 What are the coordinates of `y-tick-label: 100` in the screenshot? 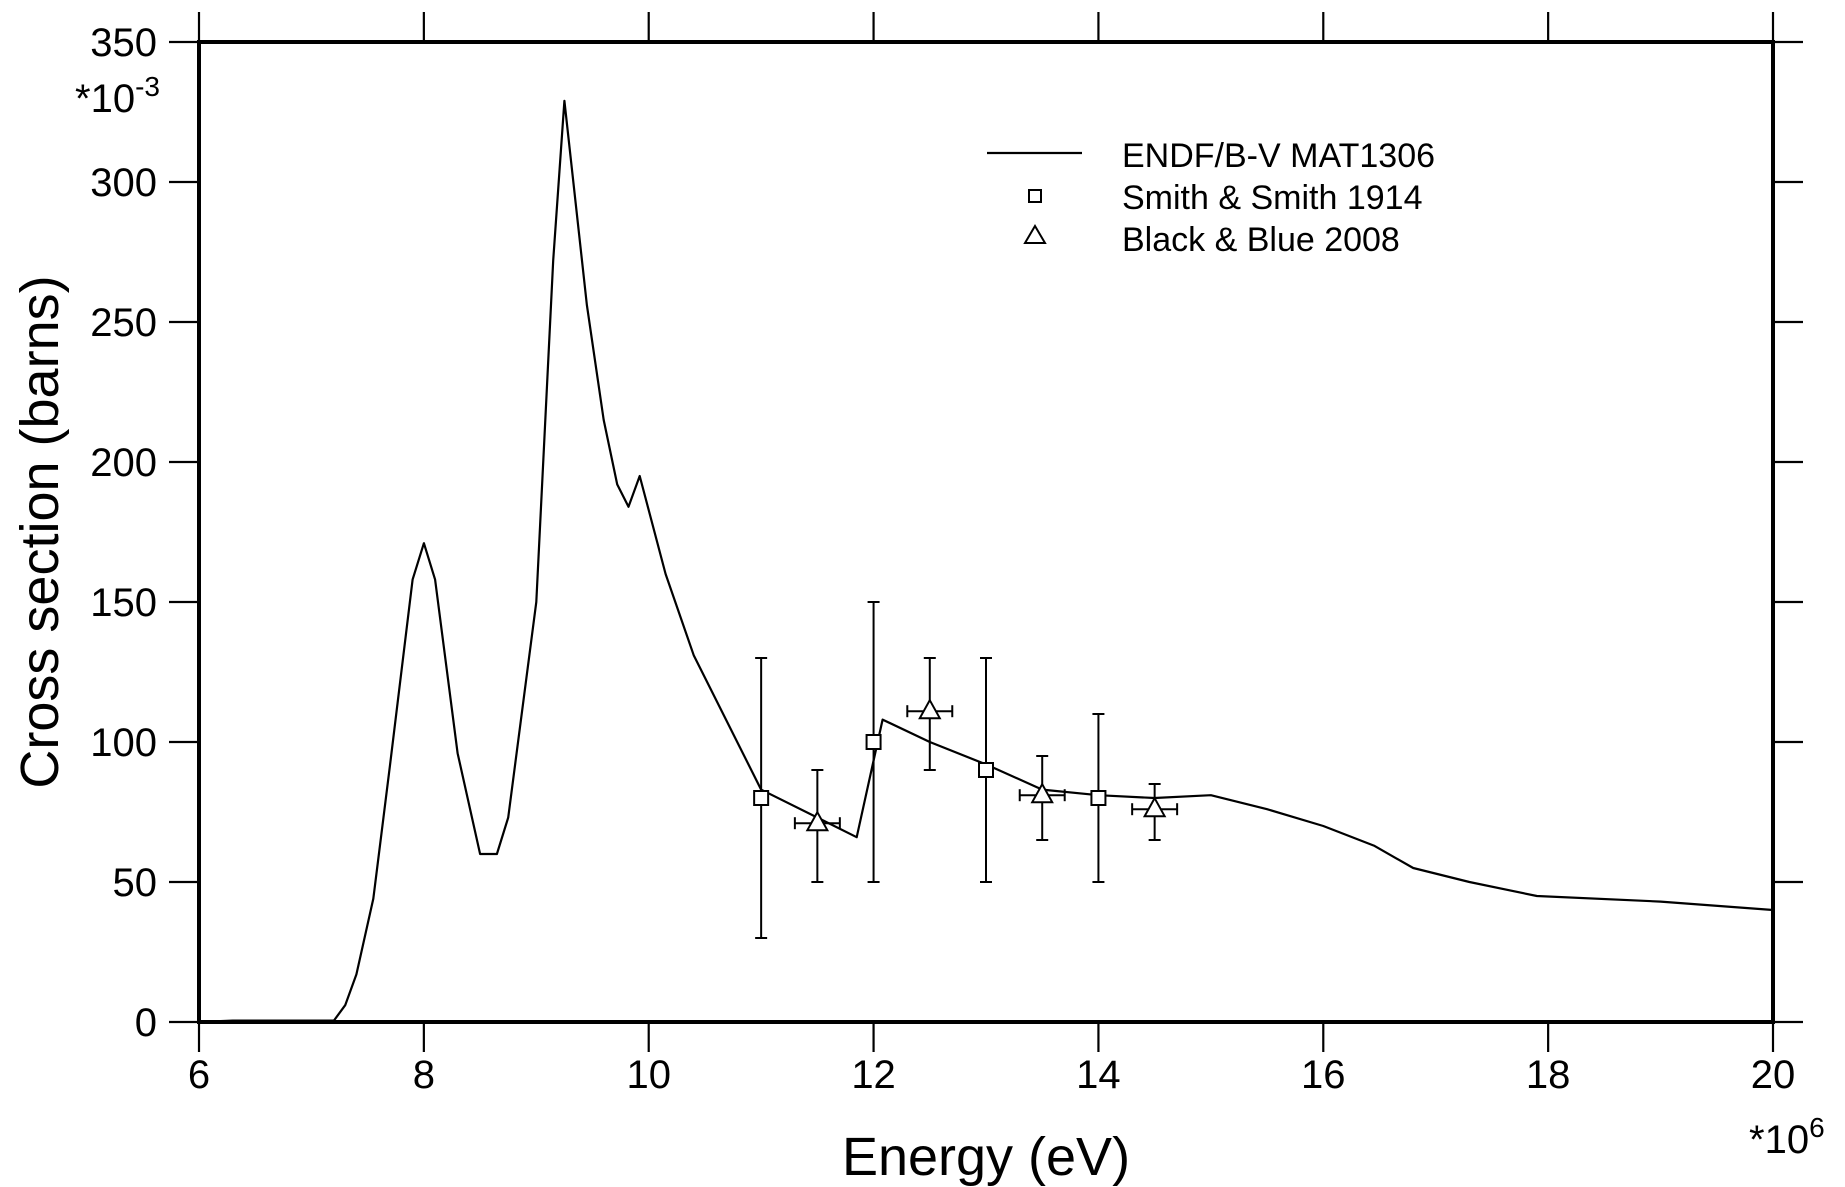 It's located at (123, 743).